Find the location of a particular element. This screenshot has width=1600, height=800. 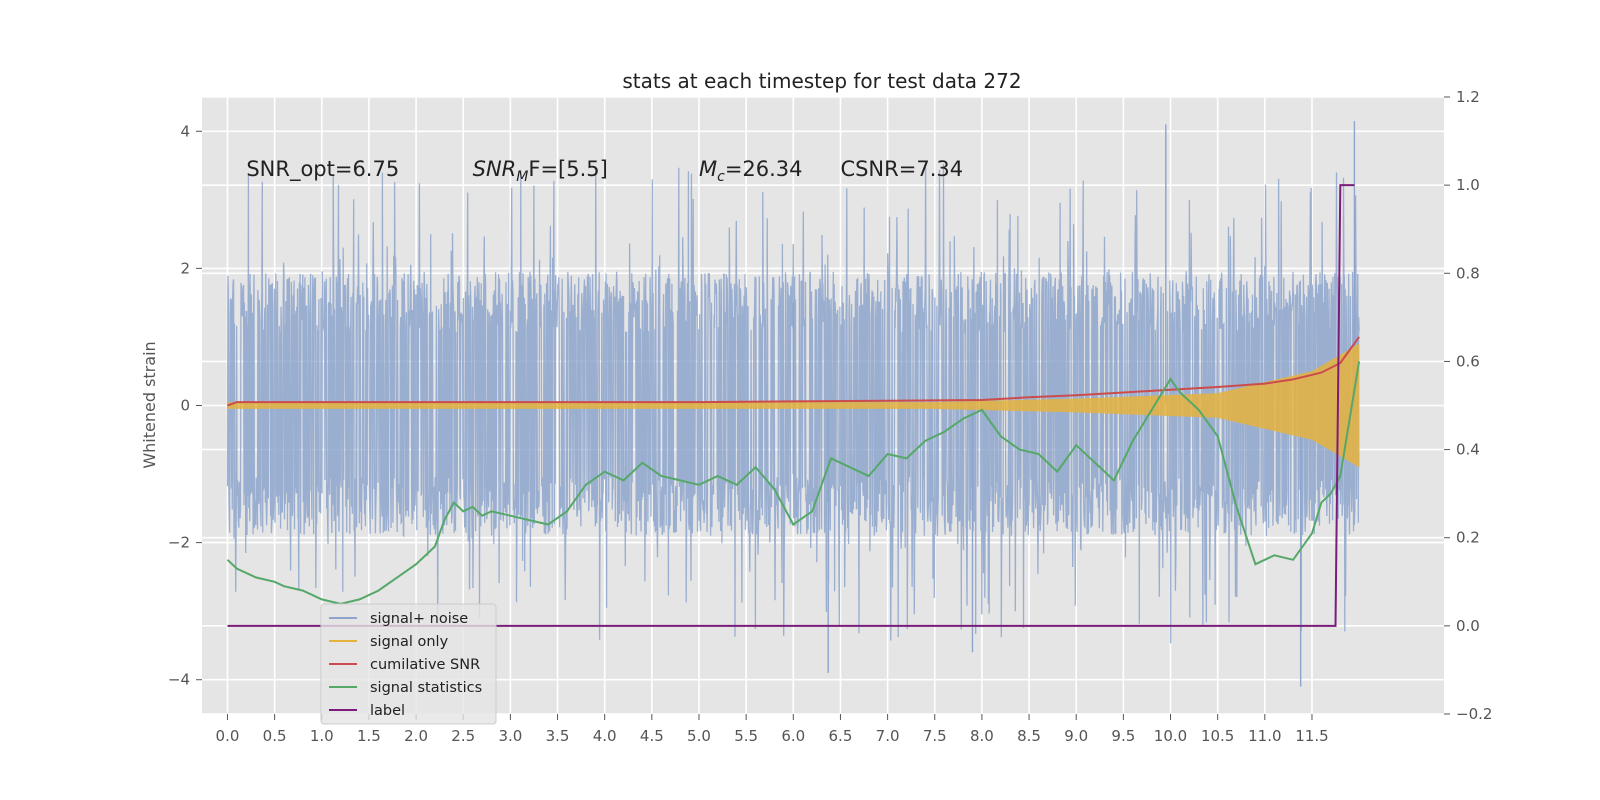

x-tick-label: 6.0 is located at coordinates (793, 736).